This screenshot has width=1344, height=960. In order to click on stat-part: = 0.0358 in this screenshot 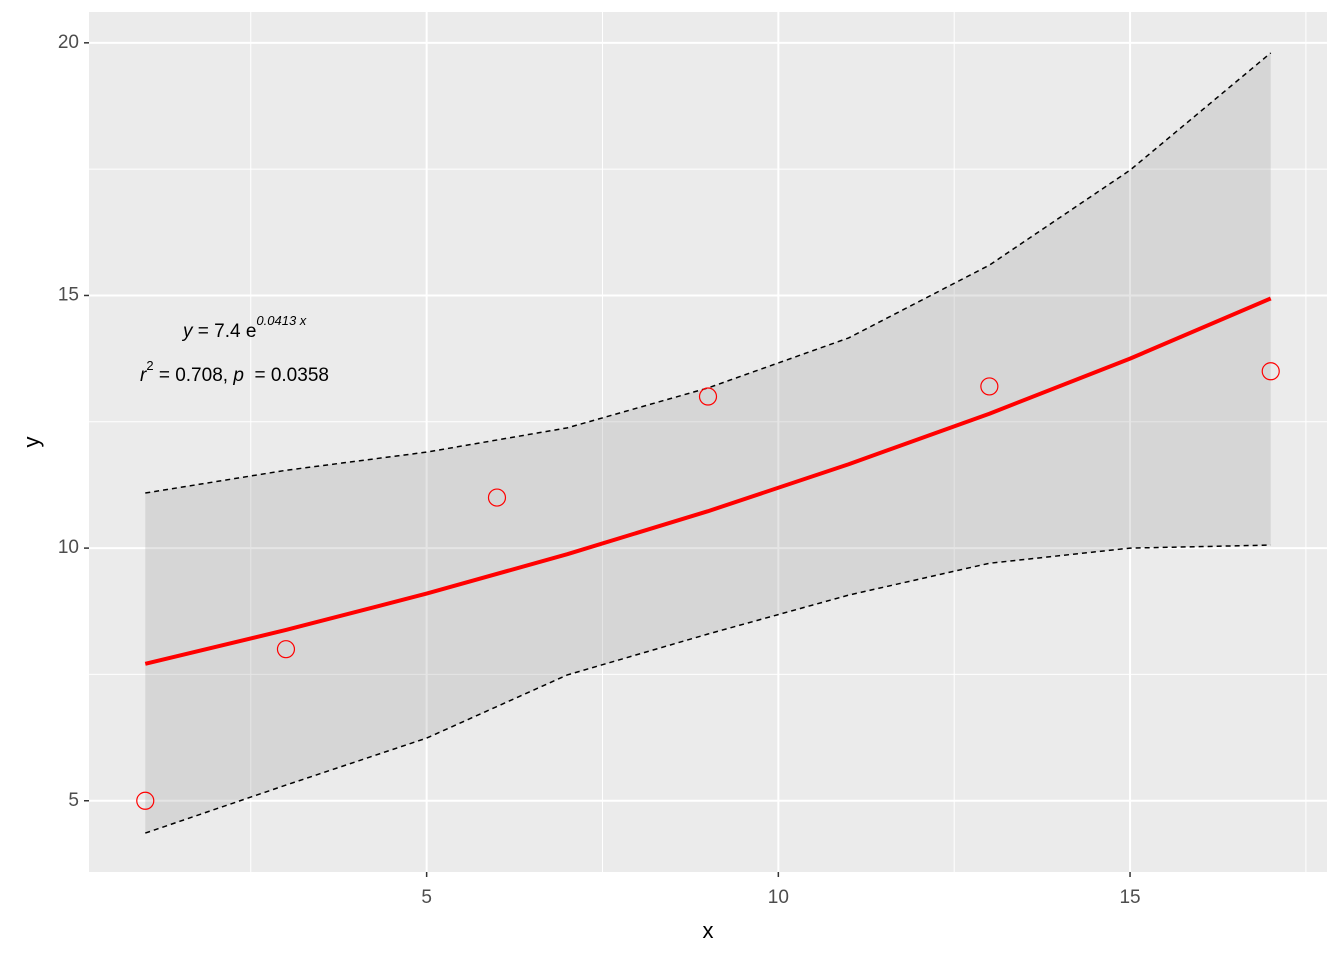, I will do `click(286, 375)`.